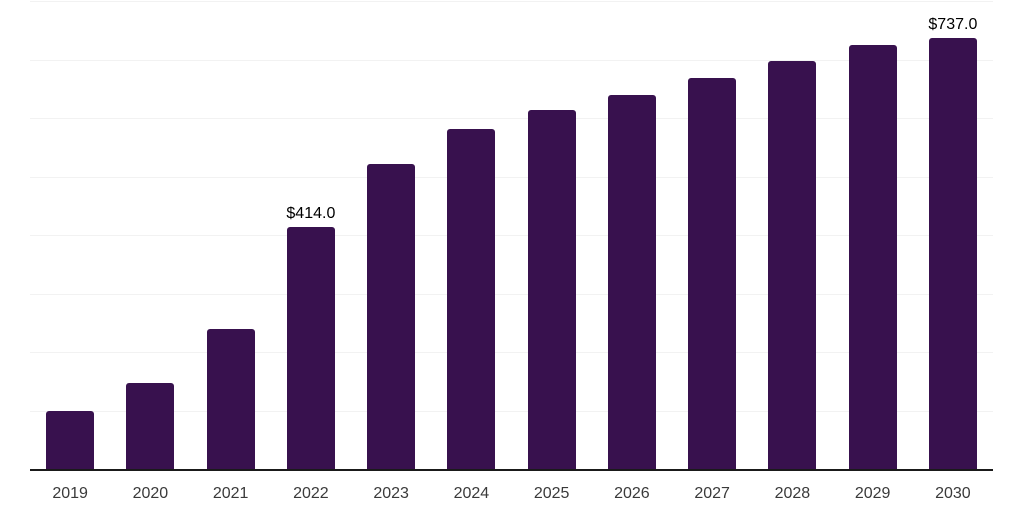 Image resolution: width=1024 pixels, height=512 pixels. What do you see at coordinates (953, 493) in the screenshot?
I see `x-tick-label-2030: 2030` at bounding box center [953, 493].